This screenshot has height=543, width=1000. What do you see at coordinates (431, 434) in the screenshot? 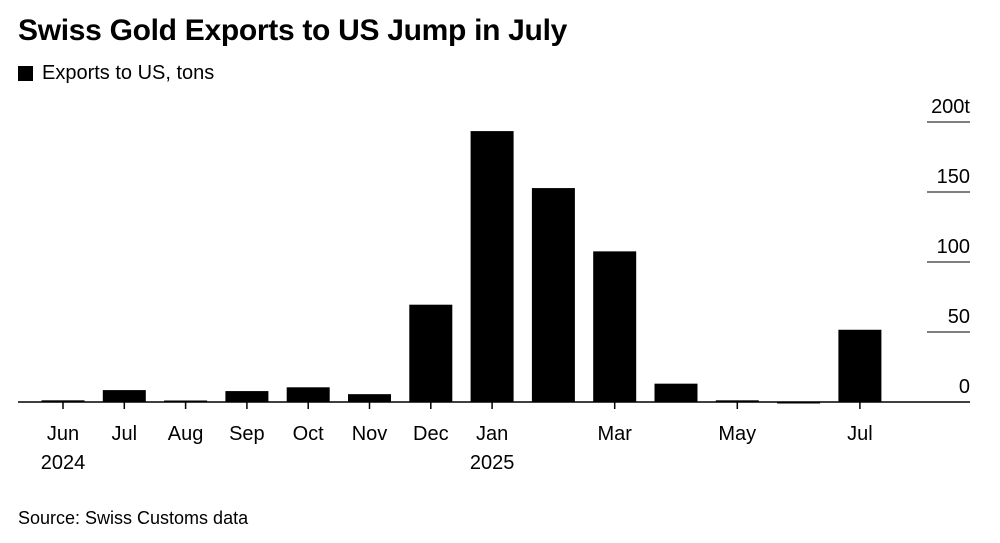
I see `x-tick-label: Dec` at bounding box center [431, 434].